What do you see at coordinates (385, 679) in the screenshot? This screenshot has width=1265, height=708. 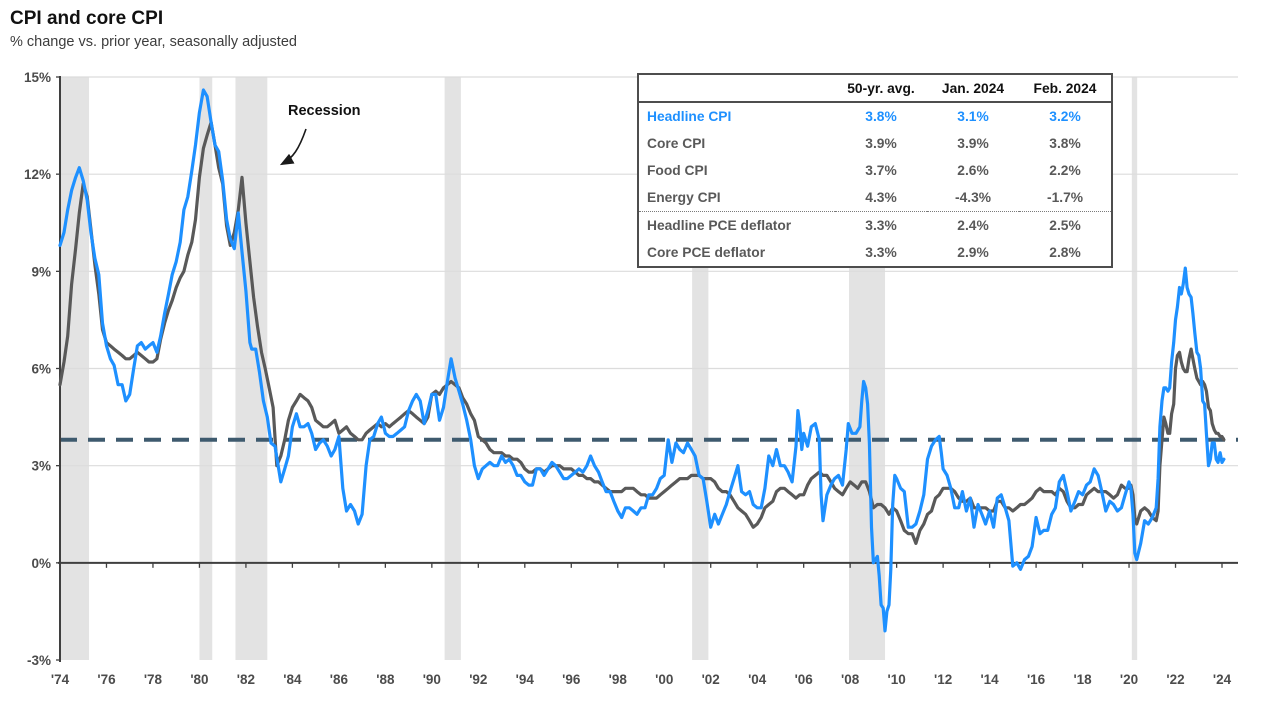 I see `x-axis-label: '88` at bounding box center [385, 679].